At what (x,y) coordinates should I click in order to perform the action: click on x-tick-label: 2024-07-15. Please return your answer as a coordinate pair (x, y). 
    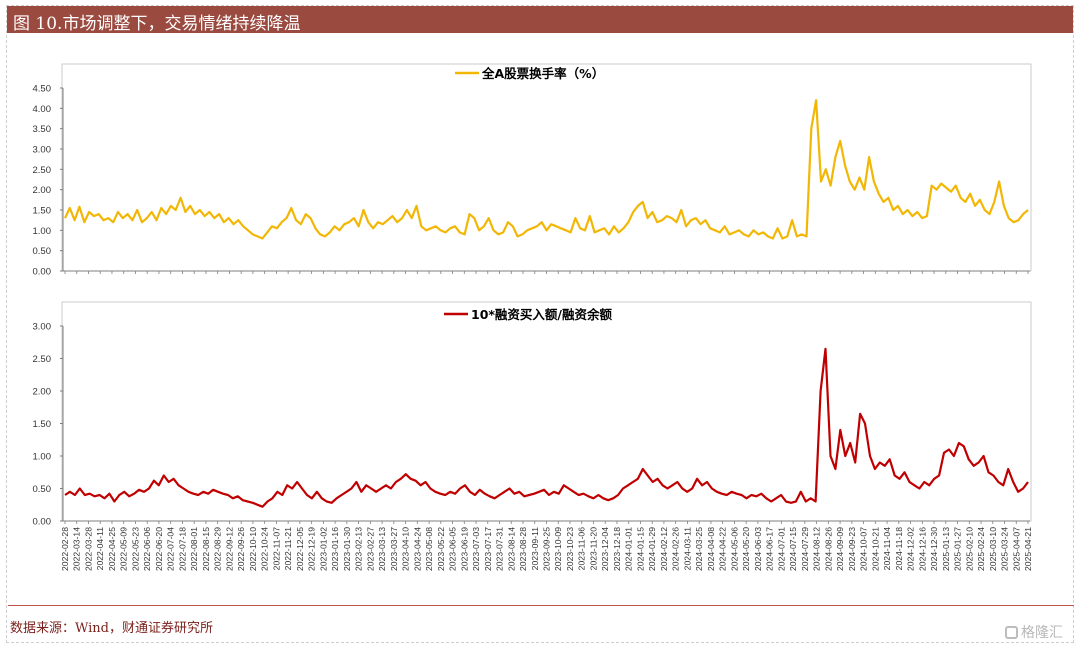
    Looking at the image, I should click on (793, 549).